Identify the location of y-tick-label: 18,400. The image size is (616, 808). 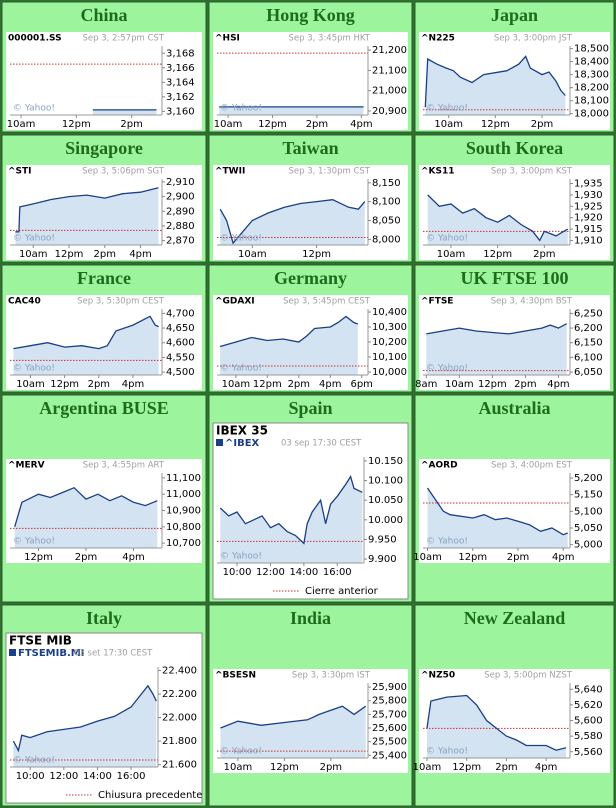
(591, 62).